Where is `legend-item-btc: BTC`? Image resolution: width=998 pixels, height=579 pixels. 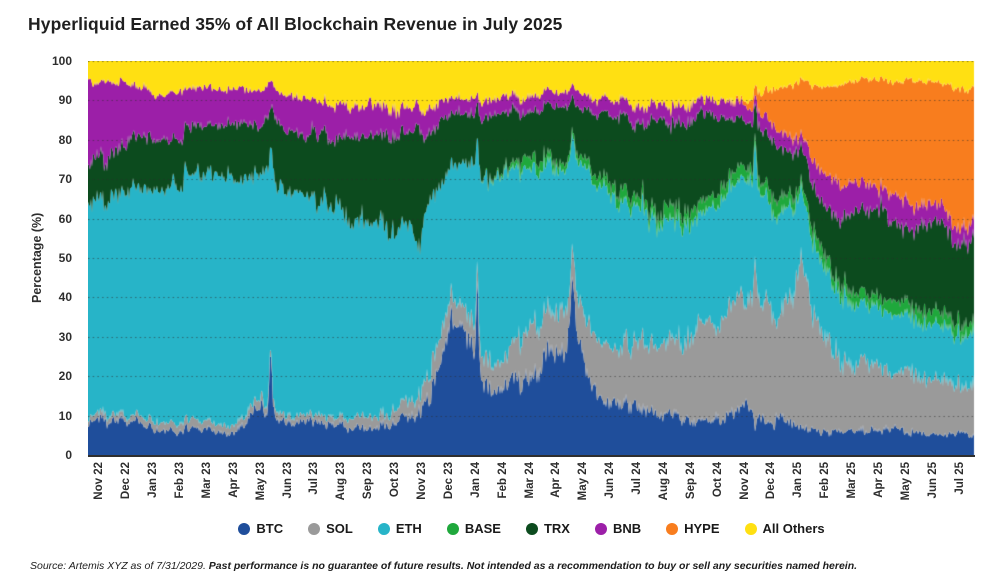 legend-item-btc: BTC is located at coordinates (260, 528).